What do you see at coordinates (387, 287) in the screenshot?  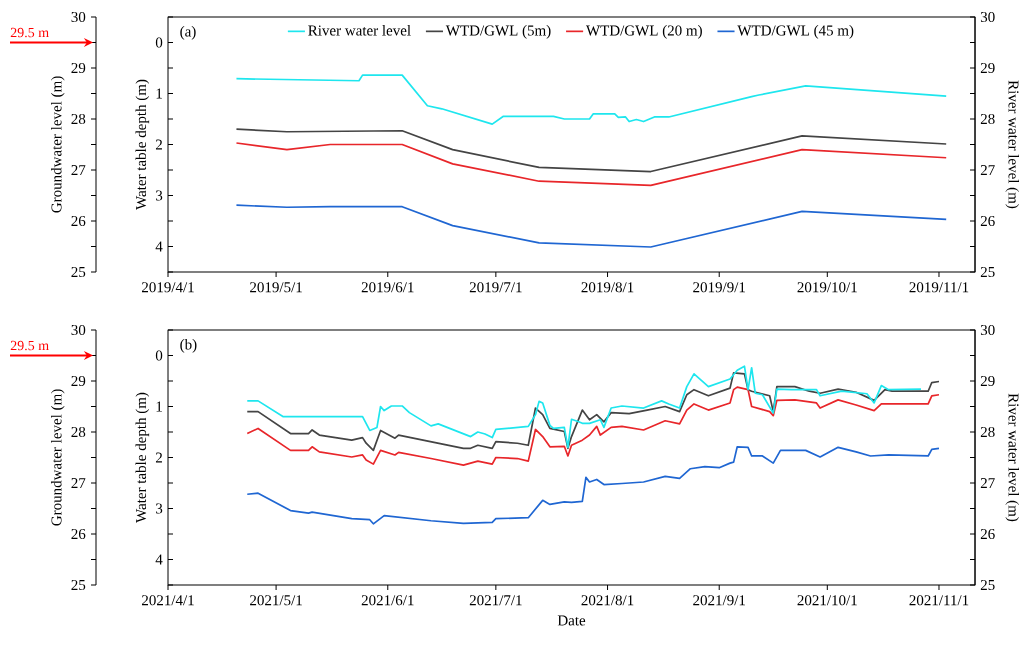 I see `x-tick-label: 2019/6/1` at bounding box center [387, 287].